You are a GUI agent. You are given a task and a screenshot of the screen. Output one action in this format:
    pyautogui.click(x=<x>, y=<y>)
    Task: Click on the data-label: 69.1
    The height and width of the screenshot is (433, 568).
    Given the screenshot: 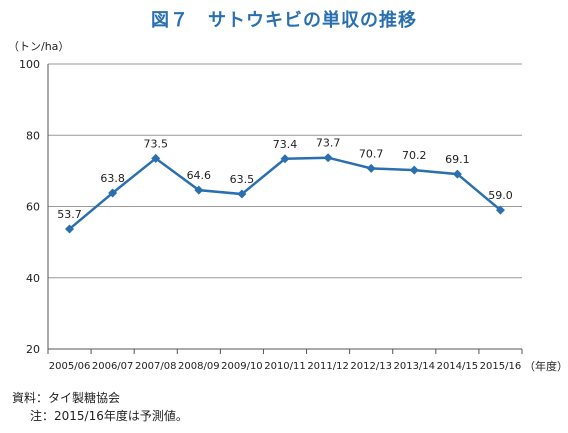 What is the action you would take?
    pyautogui.click(x=457, y=159)
    